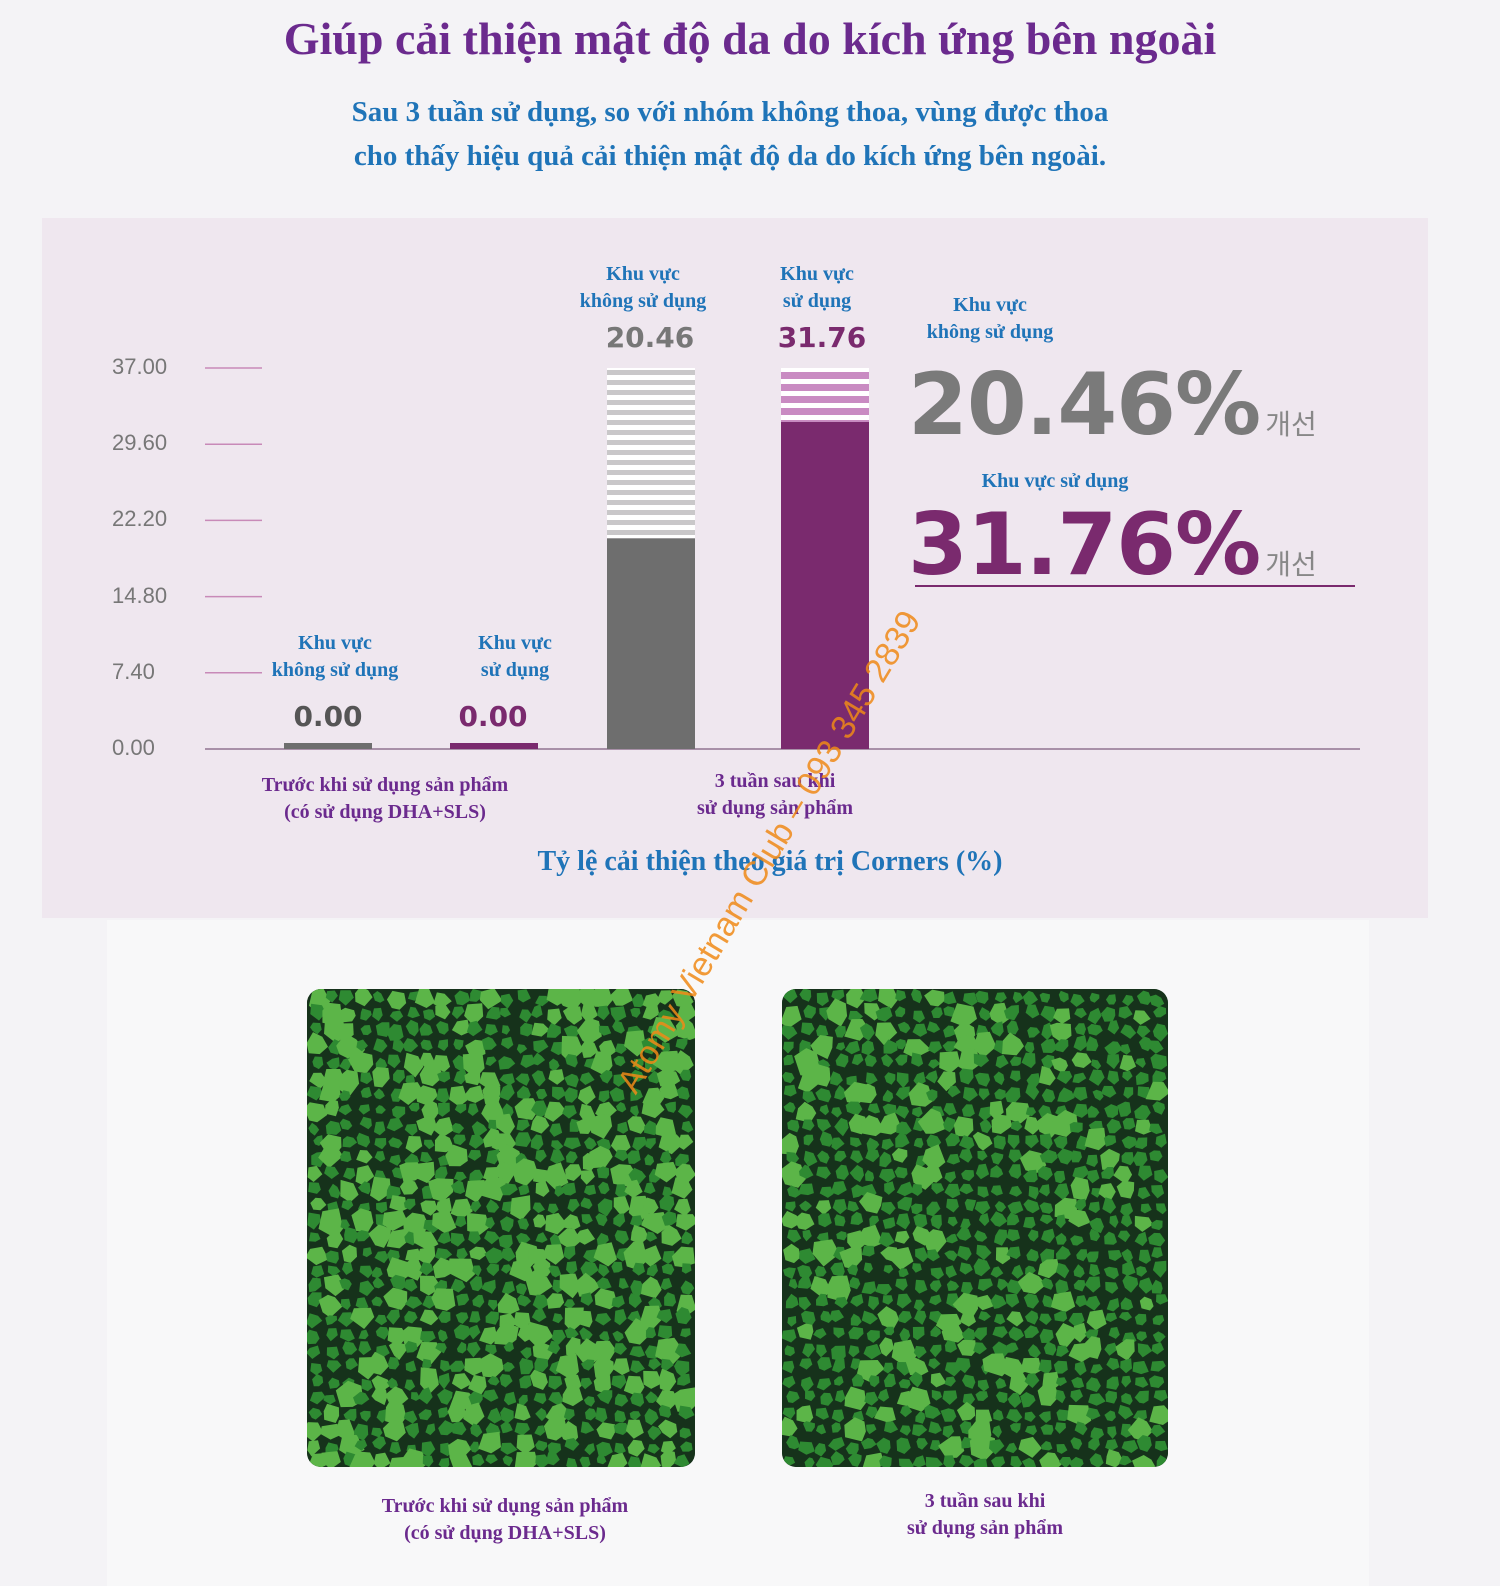  What do you see at coordinates (985, 1501) in the screenshot?
I see `label-line: 3 tuần sau khi` at bounding box center [985, 1501].